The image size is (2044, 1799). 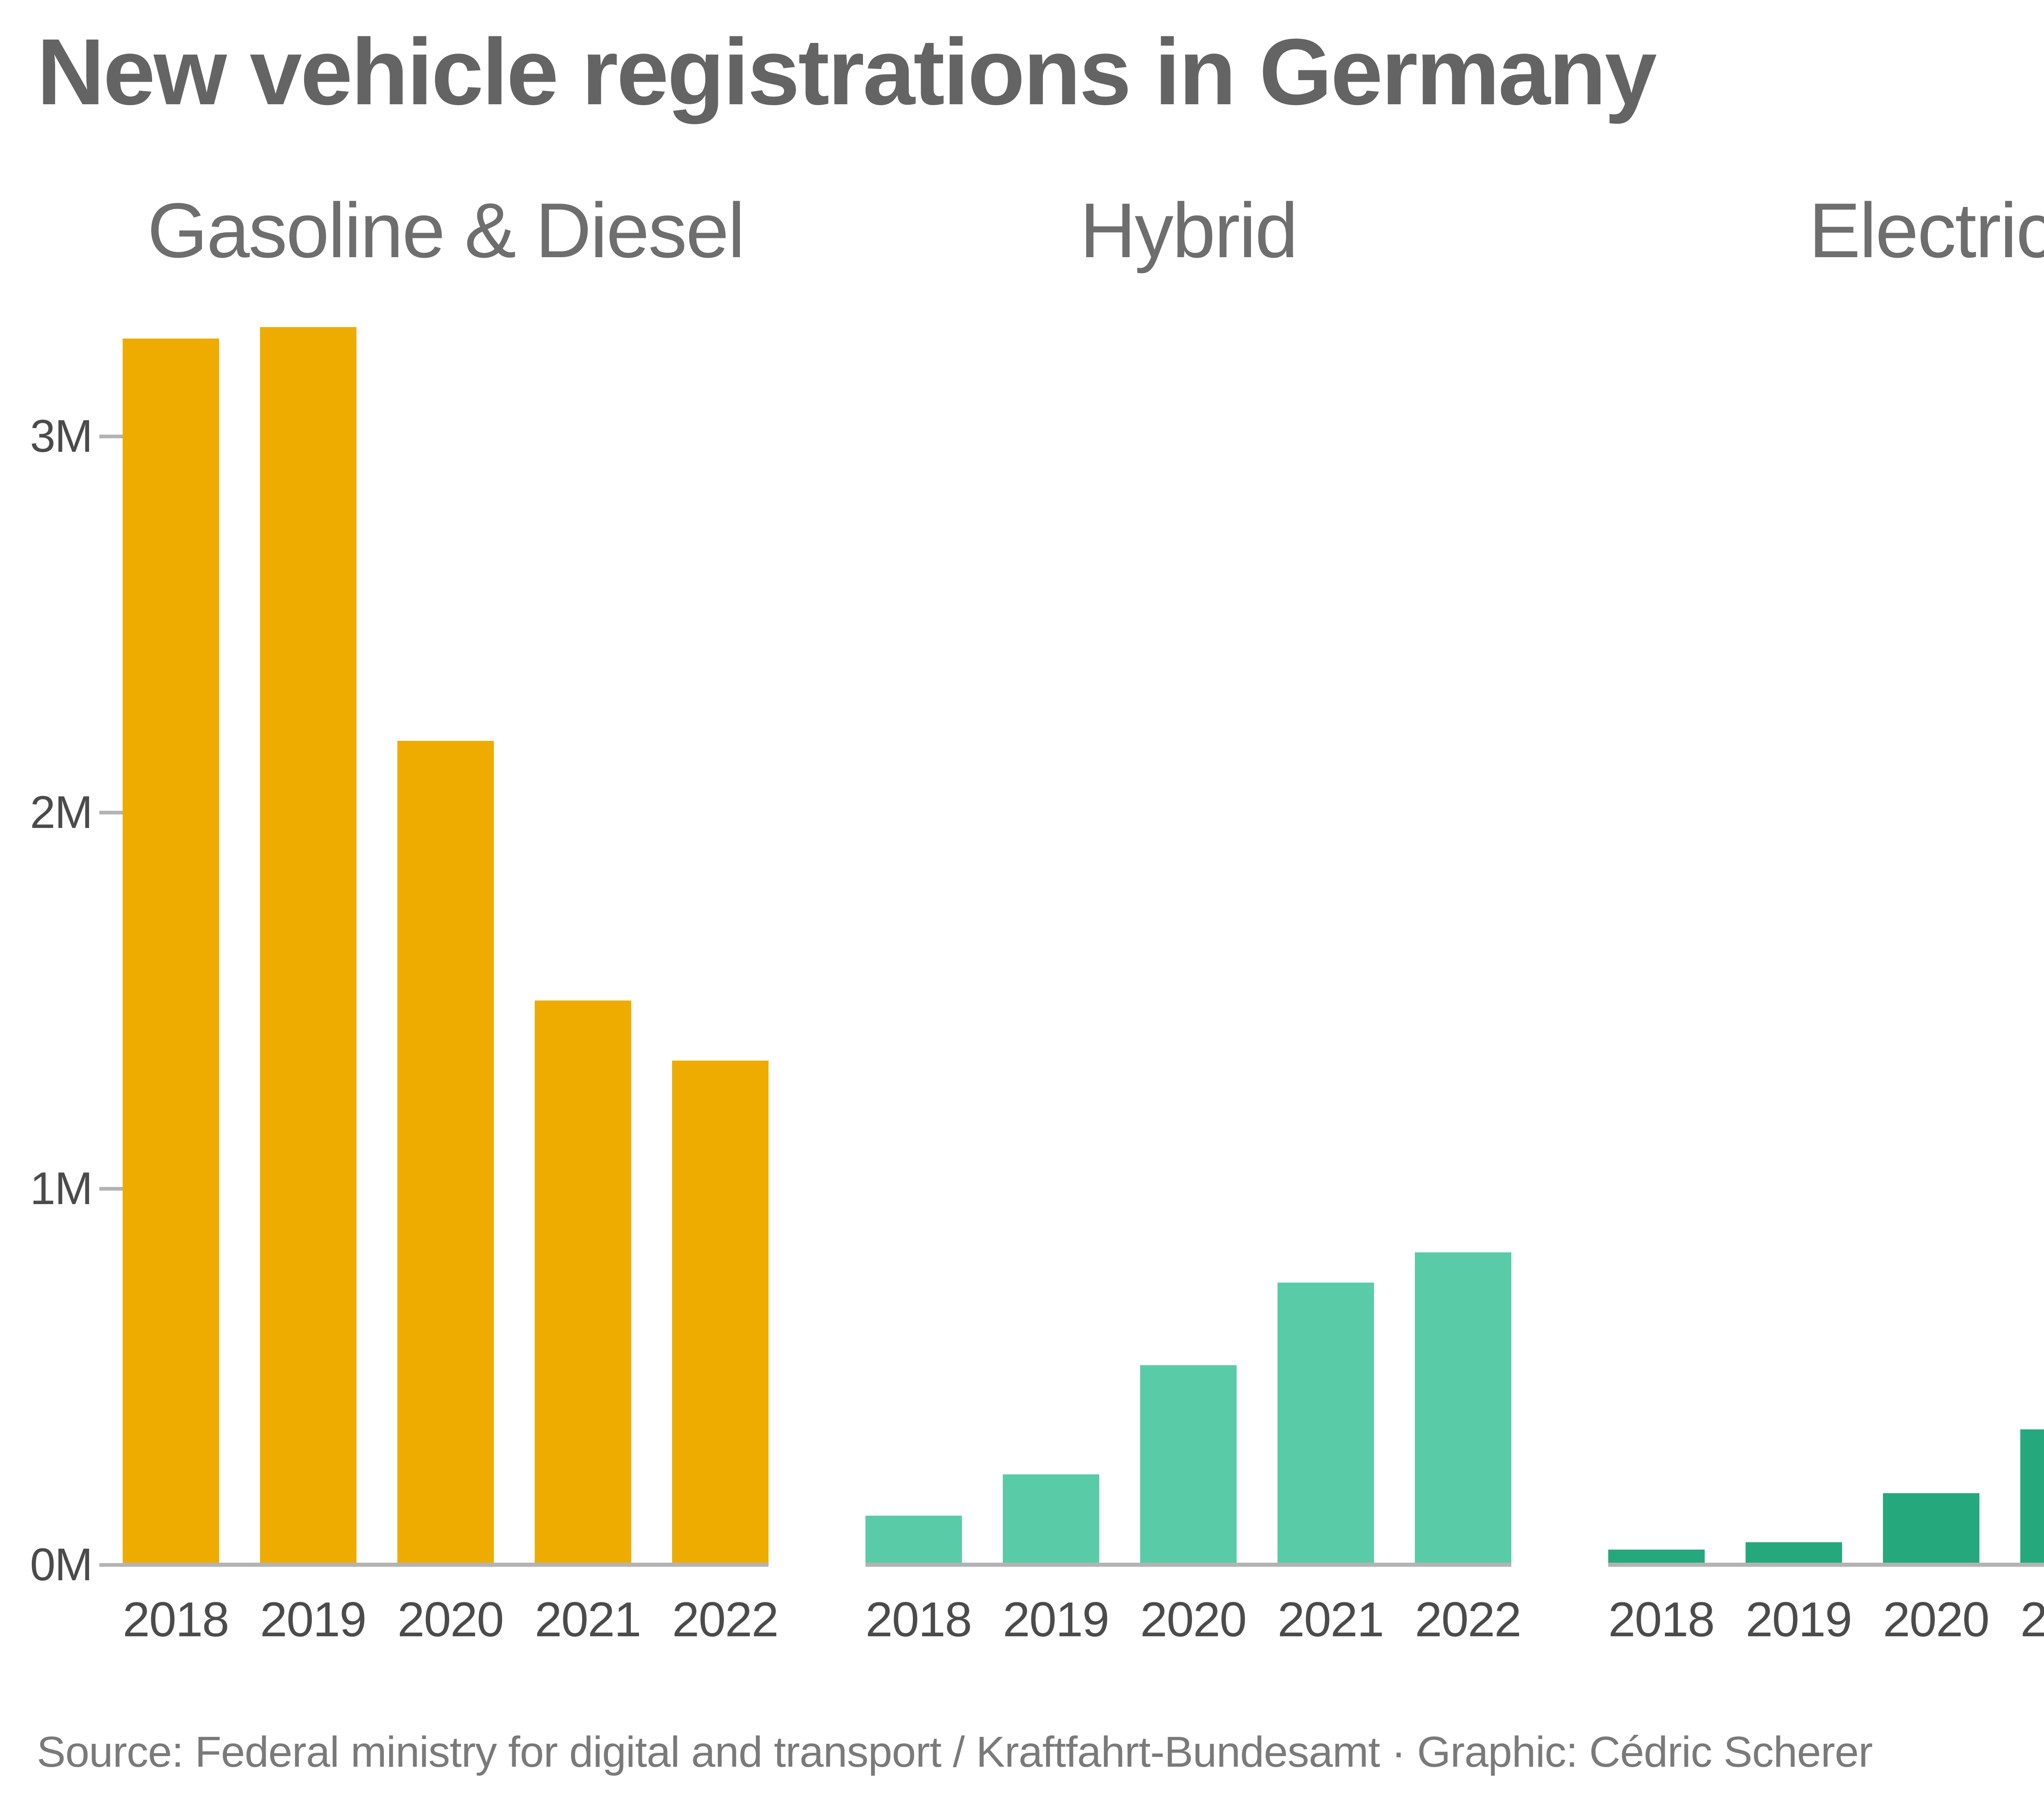 What do you see at coordinates (62, 899) in the screenshot?
I see `y-axis: 0M 1M 2M 3M` at bounding box center [62, 899].